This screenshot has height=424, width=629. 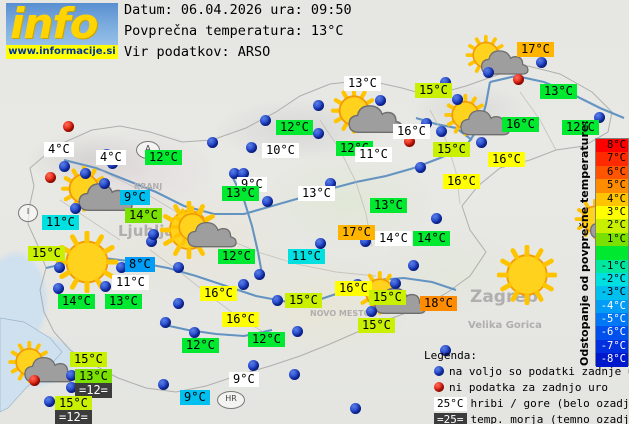 What do you see at coordinates (549, 418) in the screenshot?
I see `legend-item-label: temp. morja (temno ozadje)` at bounding box center [549, 418].